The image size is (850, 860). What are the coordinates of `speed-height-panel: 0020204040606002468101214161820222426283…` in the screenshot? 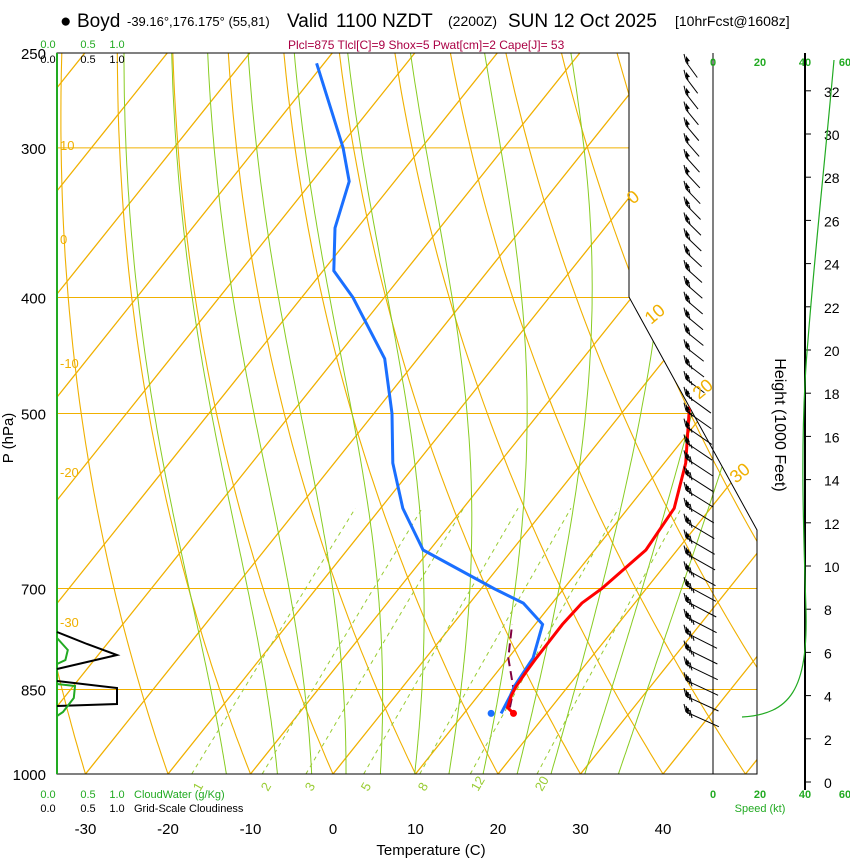 It's located at (780, 427).